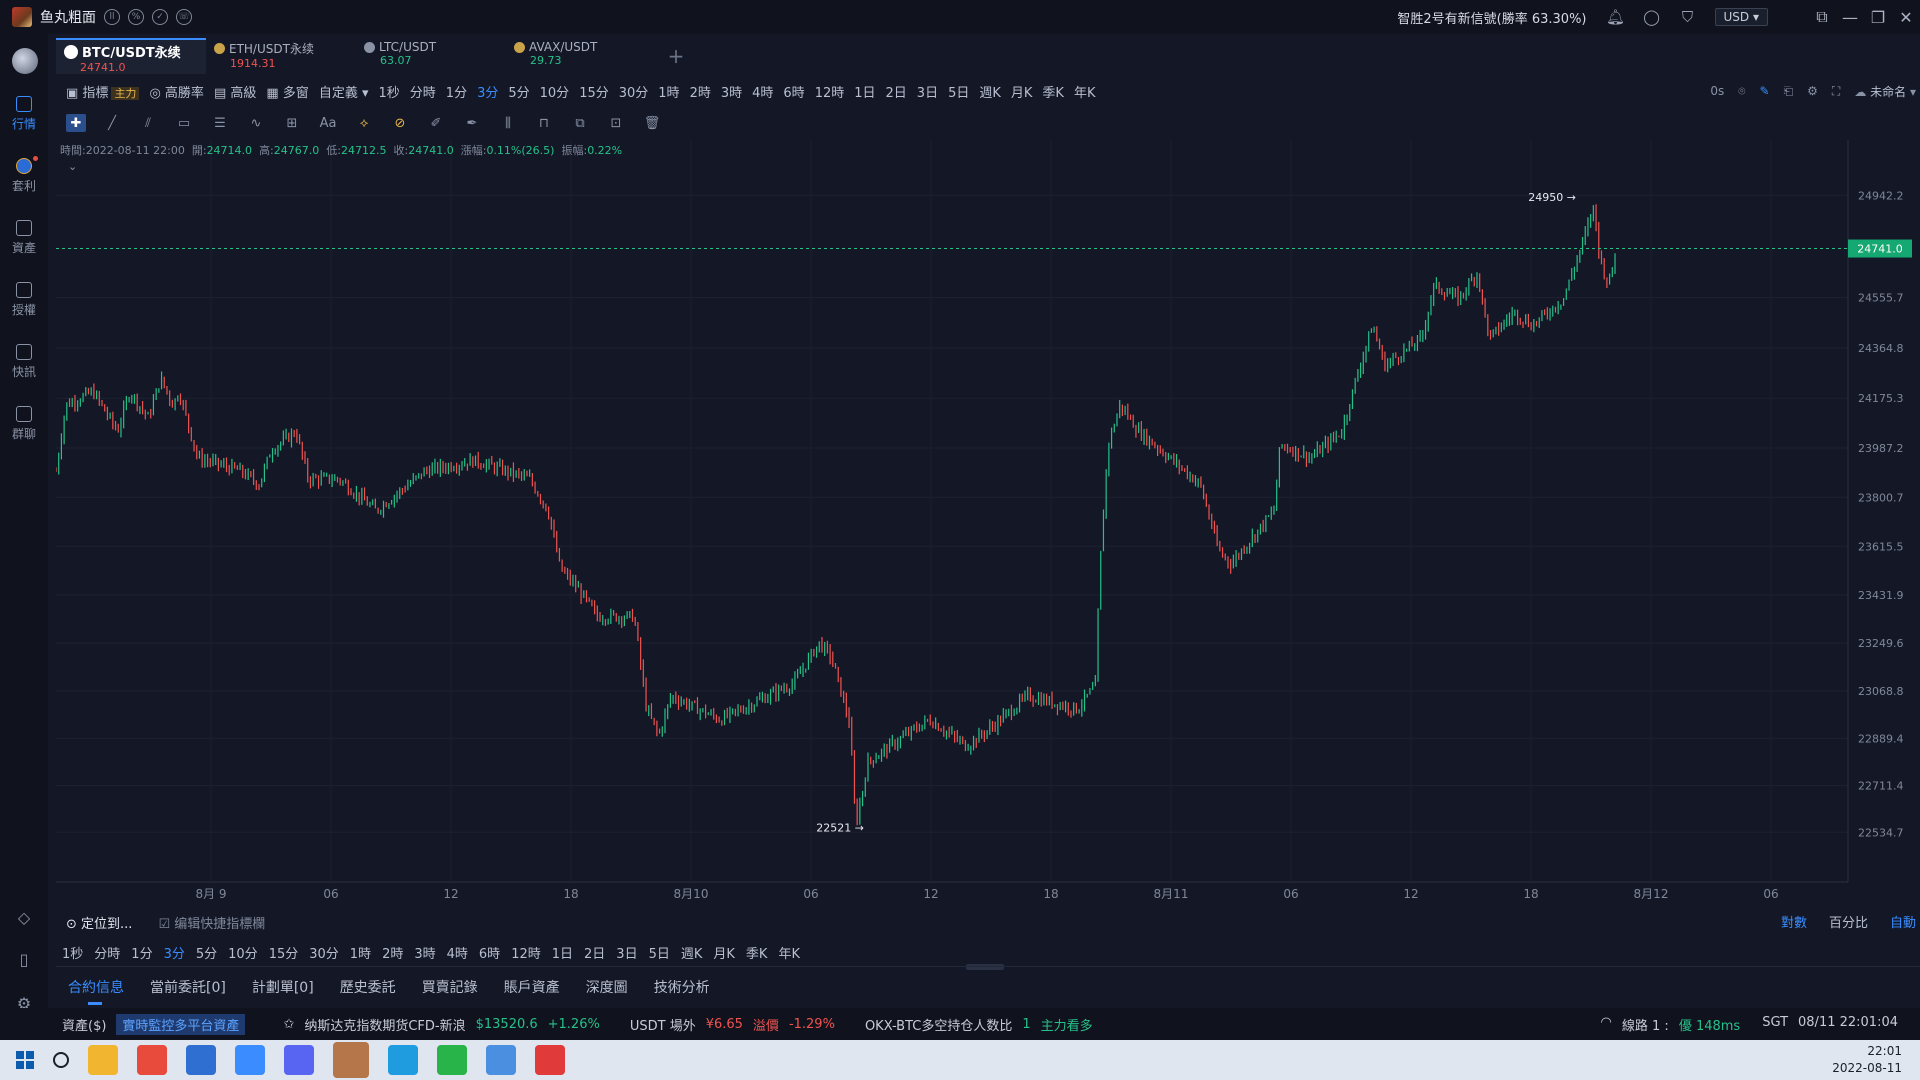 This screenshot has height=1080, width=1920. I want to click on panel-tab-7: 技術分析, so click(681, 987).